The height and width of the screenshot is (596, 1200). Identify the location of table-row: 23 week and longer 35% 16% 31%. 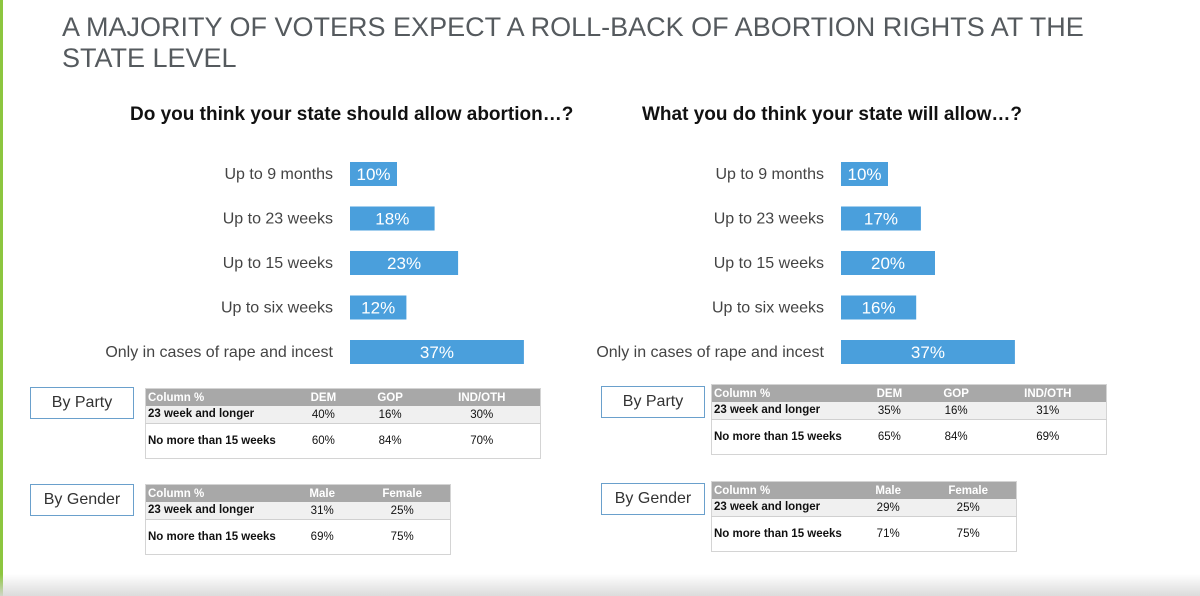
(909, 411).